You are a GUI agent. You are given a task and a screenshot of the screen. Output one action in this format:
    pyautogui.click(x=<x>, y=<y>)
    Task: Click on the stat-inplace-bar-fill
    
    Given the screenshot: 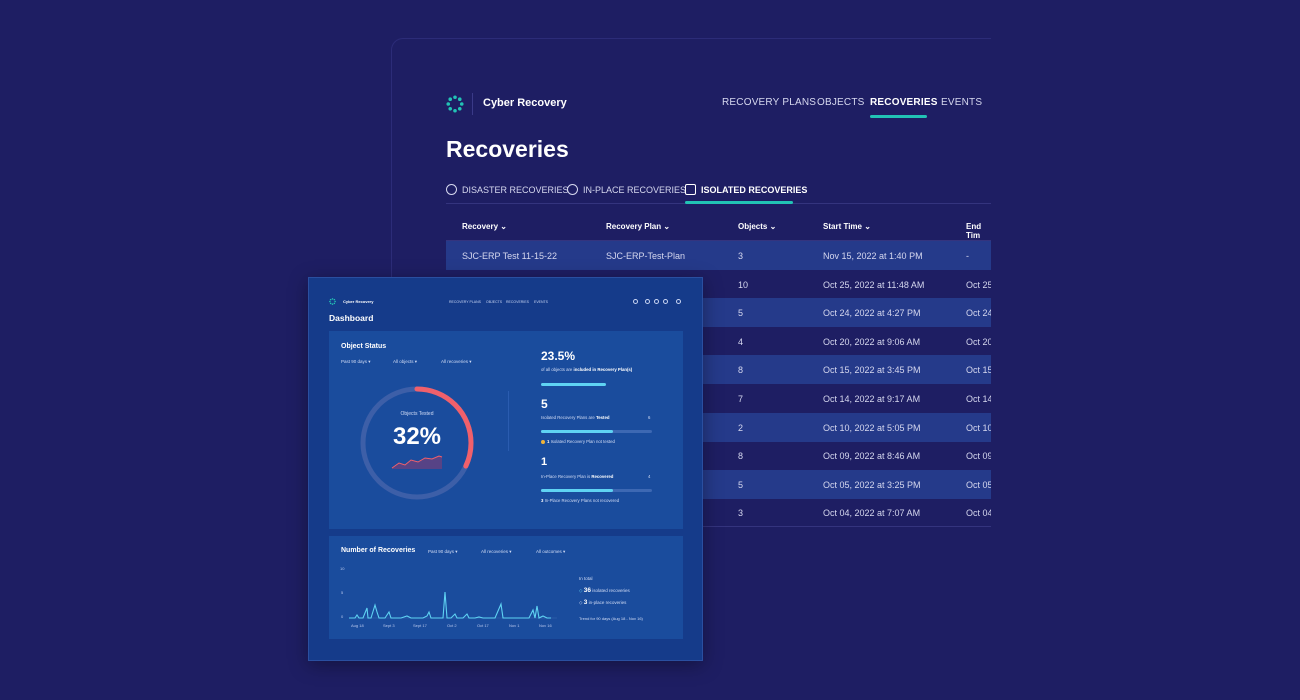 What is the action you would take?
    pyautogui.click(x=577, y=490)
    